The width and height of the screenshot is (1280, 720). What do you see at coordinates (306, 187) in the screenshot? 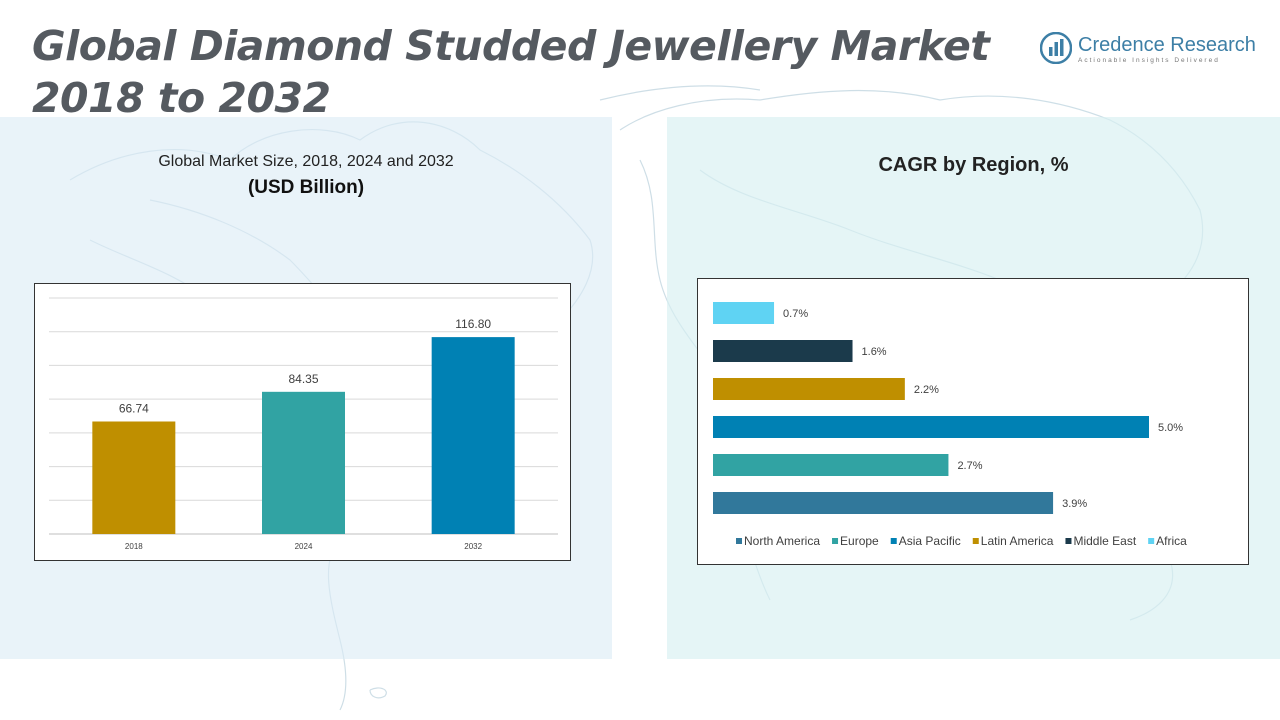
I see `market-size-chart-unit: (USD Billion)` at bounding box center [306, 187].